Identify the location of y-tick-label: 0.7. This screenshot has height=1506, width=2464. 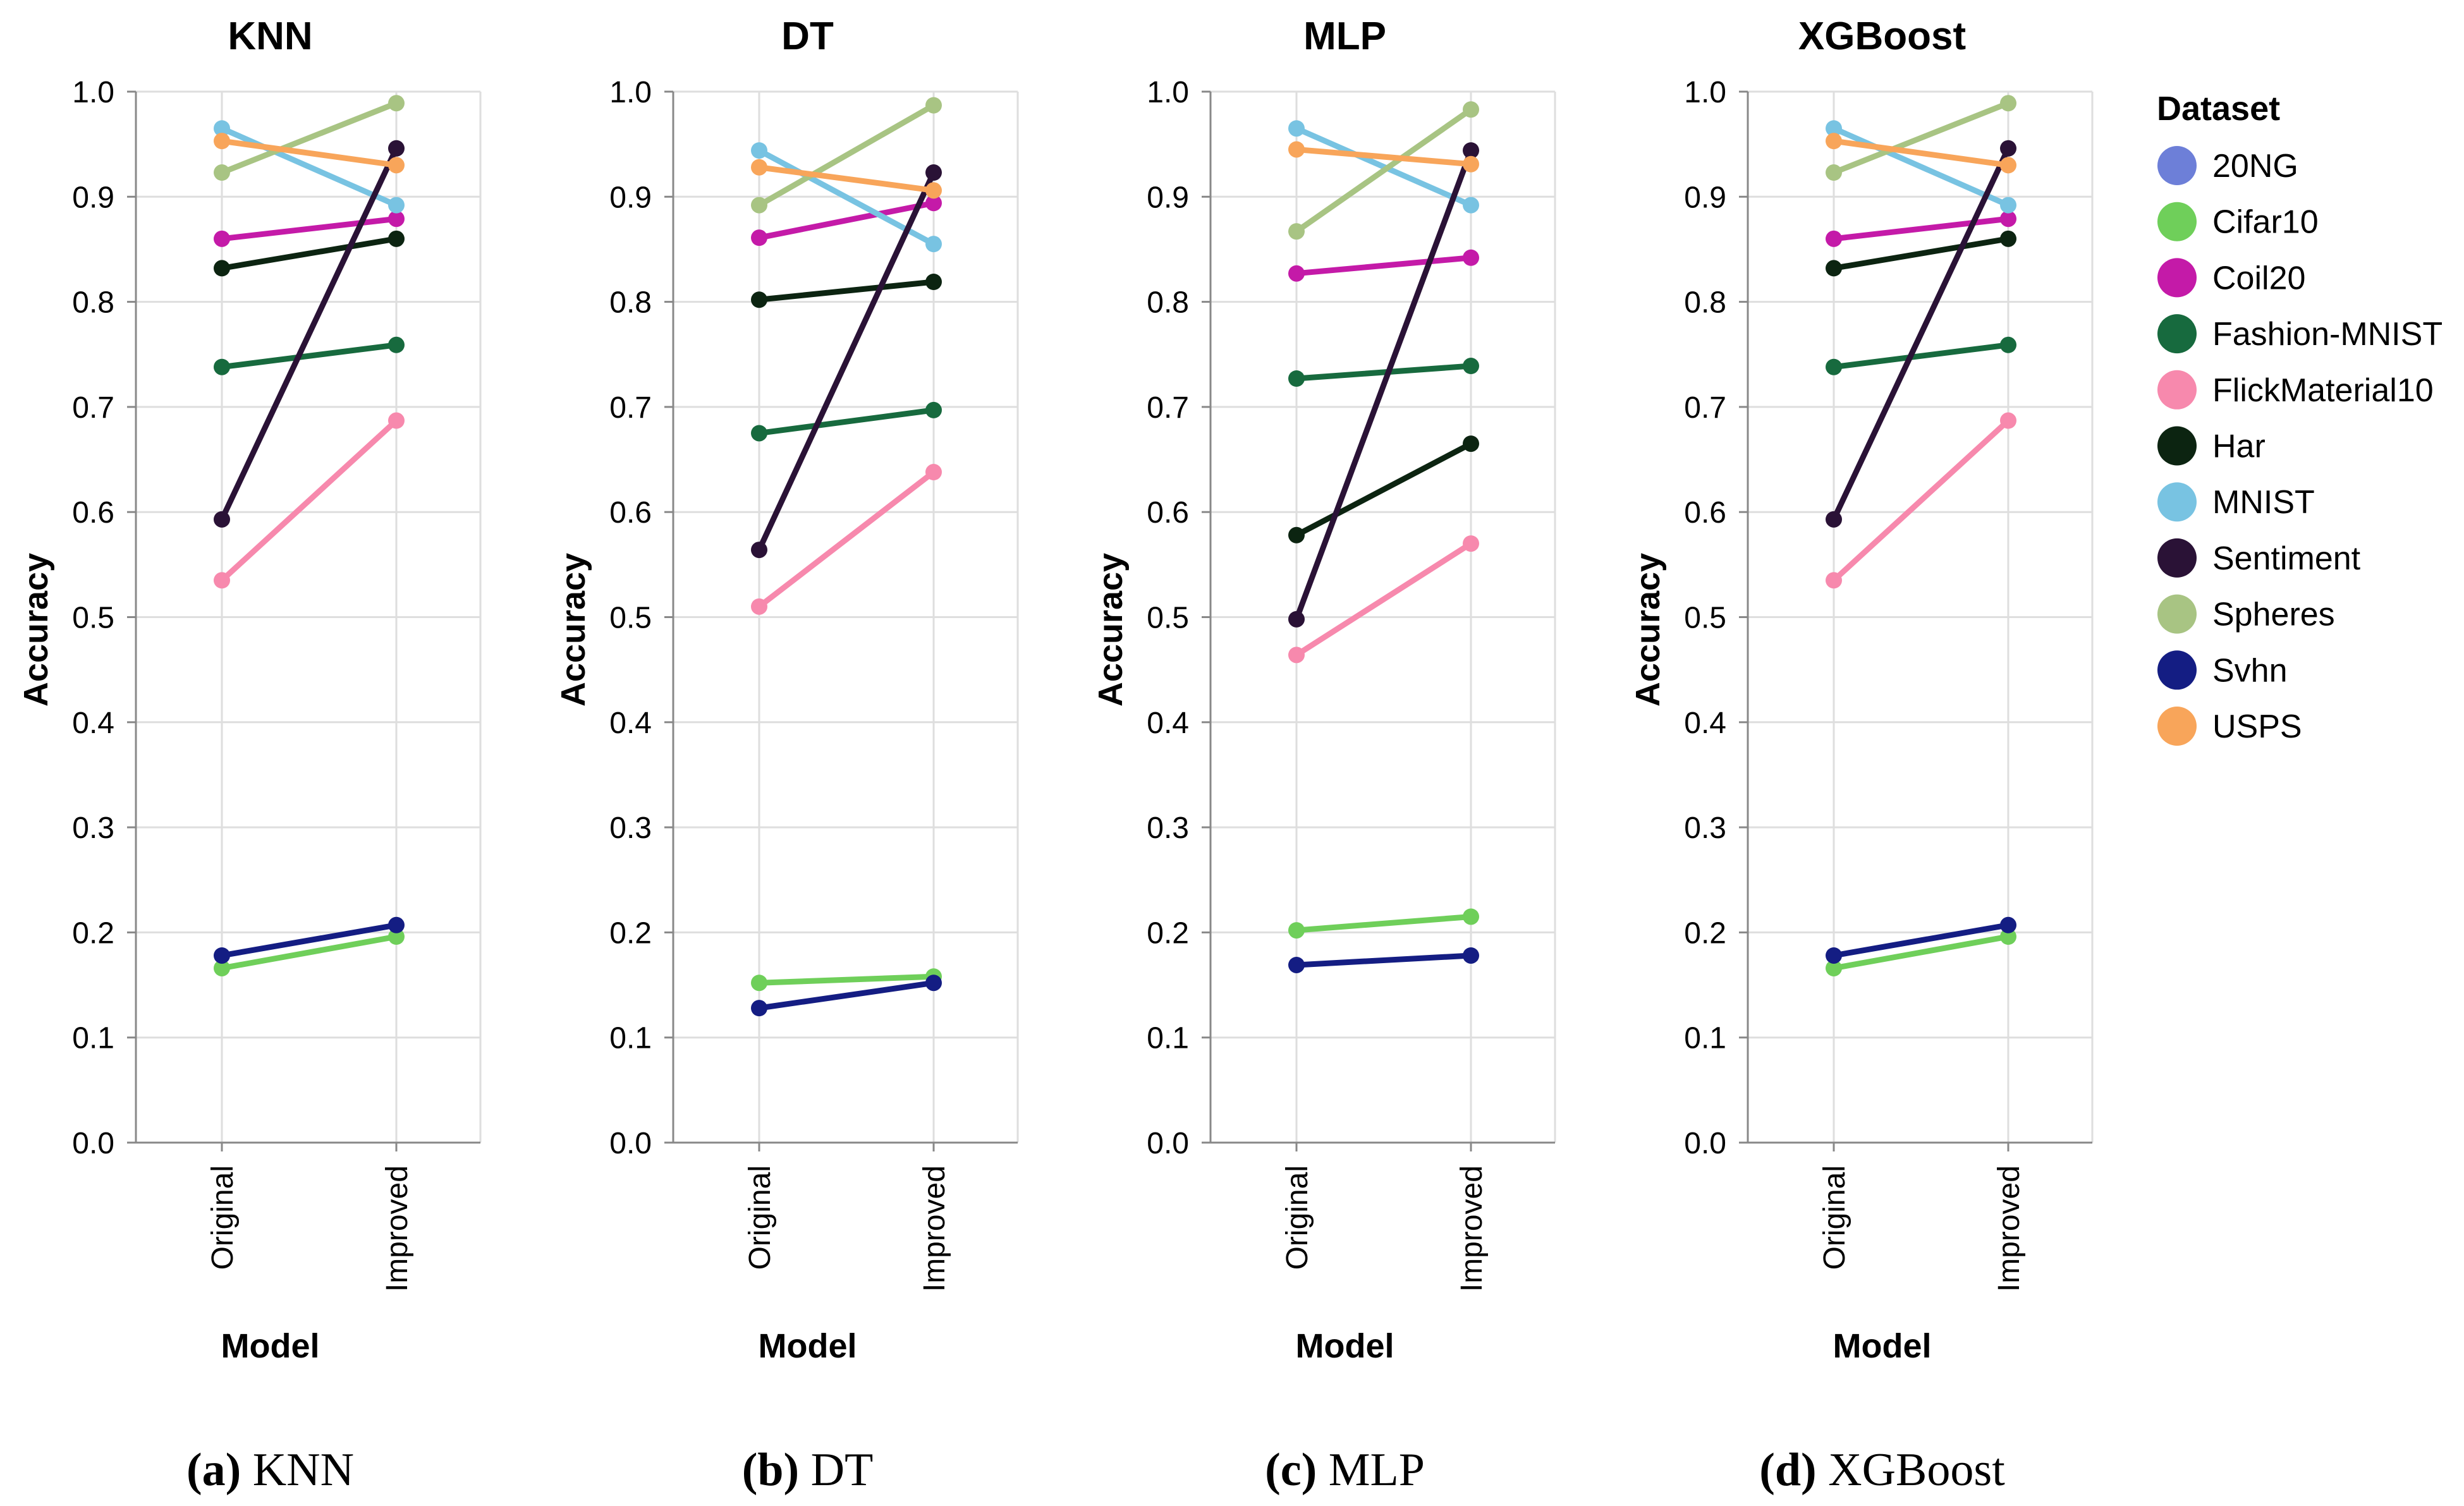
(93, 408).